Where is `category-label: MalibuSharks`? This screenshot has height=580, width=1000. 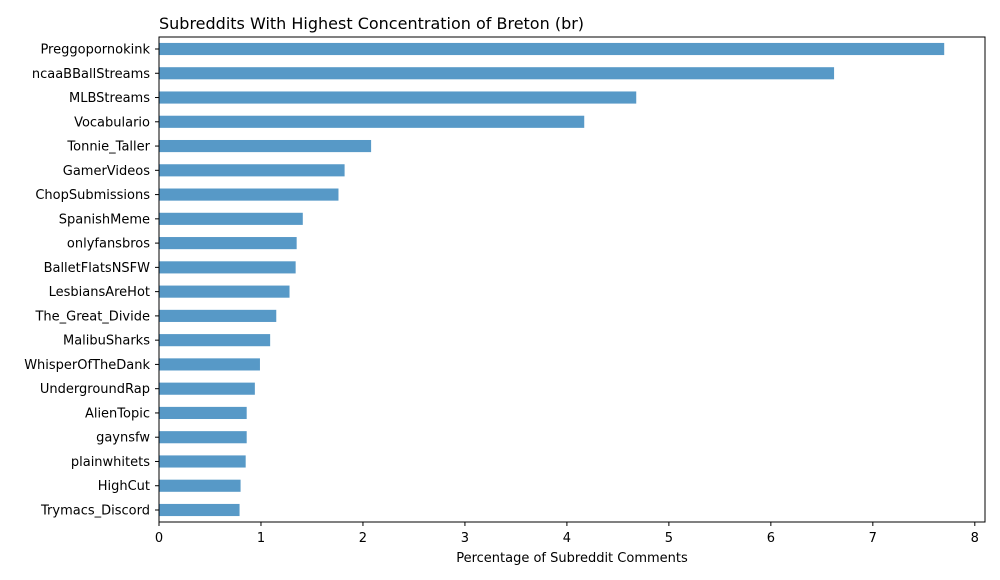 category-label: MalibuSharks is located at coordinates (106, 341).